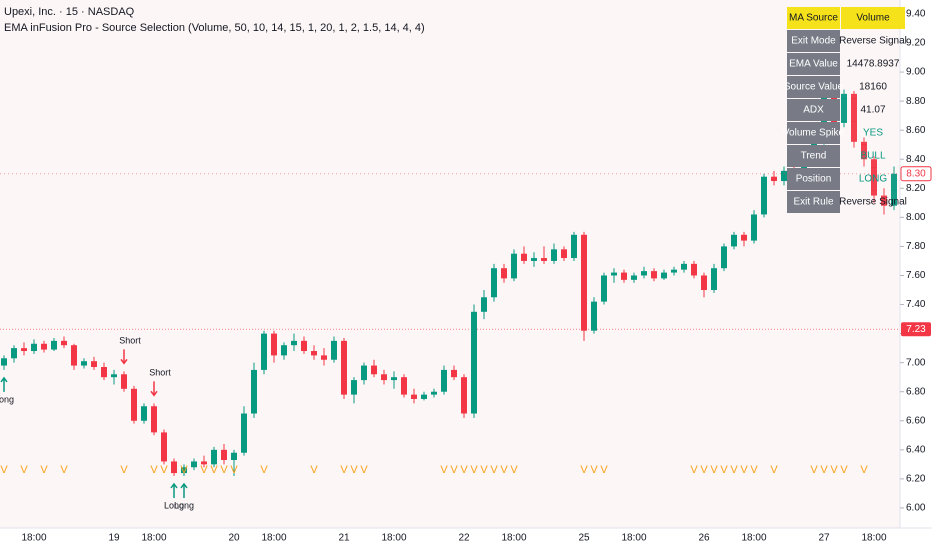 This screenshot has width=932, height=555. I want to click on table-label: Source Value, so click(814, 87).